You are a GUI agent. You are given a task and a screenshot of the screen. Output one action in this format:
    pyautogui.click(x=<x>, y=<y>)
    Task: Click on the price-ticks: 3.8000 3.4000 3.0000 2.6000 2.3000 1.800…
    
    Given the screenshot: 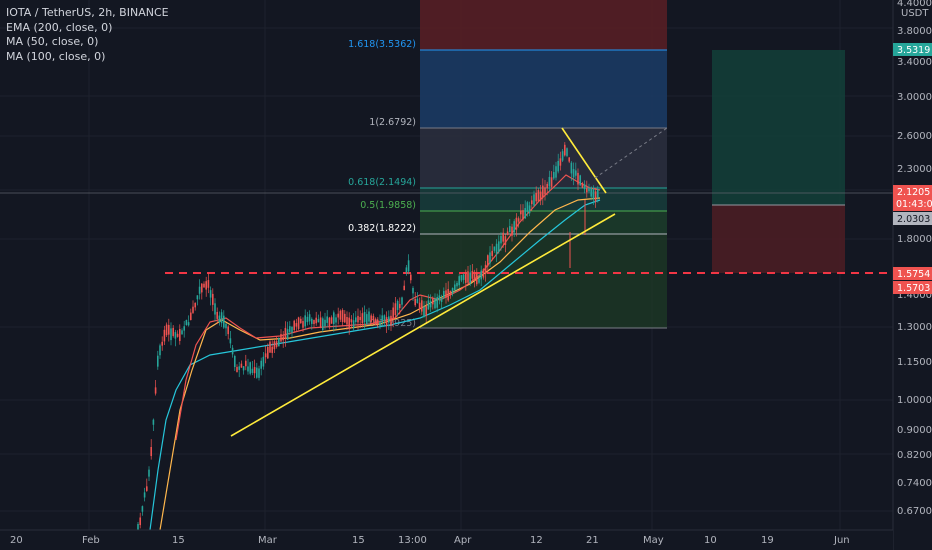 What is the action you would take?
    pyautogui.click(x=914, y=271)
    